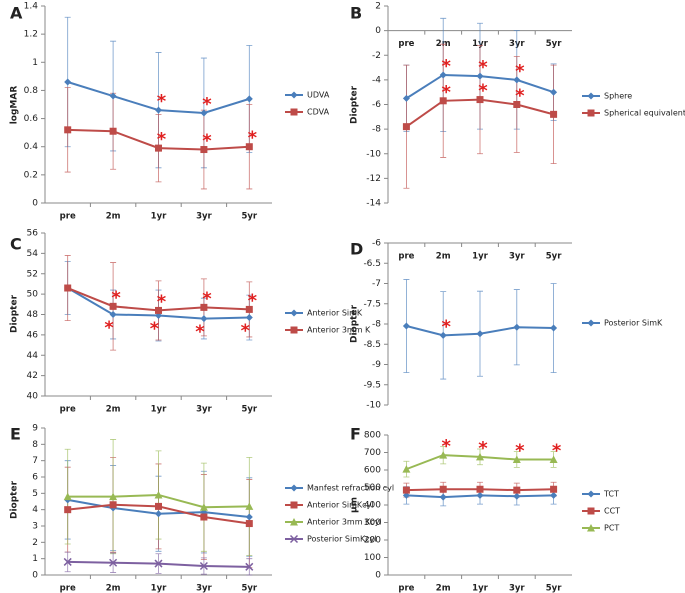 This screenshot has width=685, height=593. What do you see at coordinates (373, 204) in the screenshot?
I see `y-tick-label: -14` at bounding box center [373, 204].